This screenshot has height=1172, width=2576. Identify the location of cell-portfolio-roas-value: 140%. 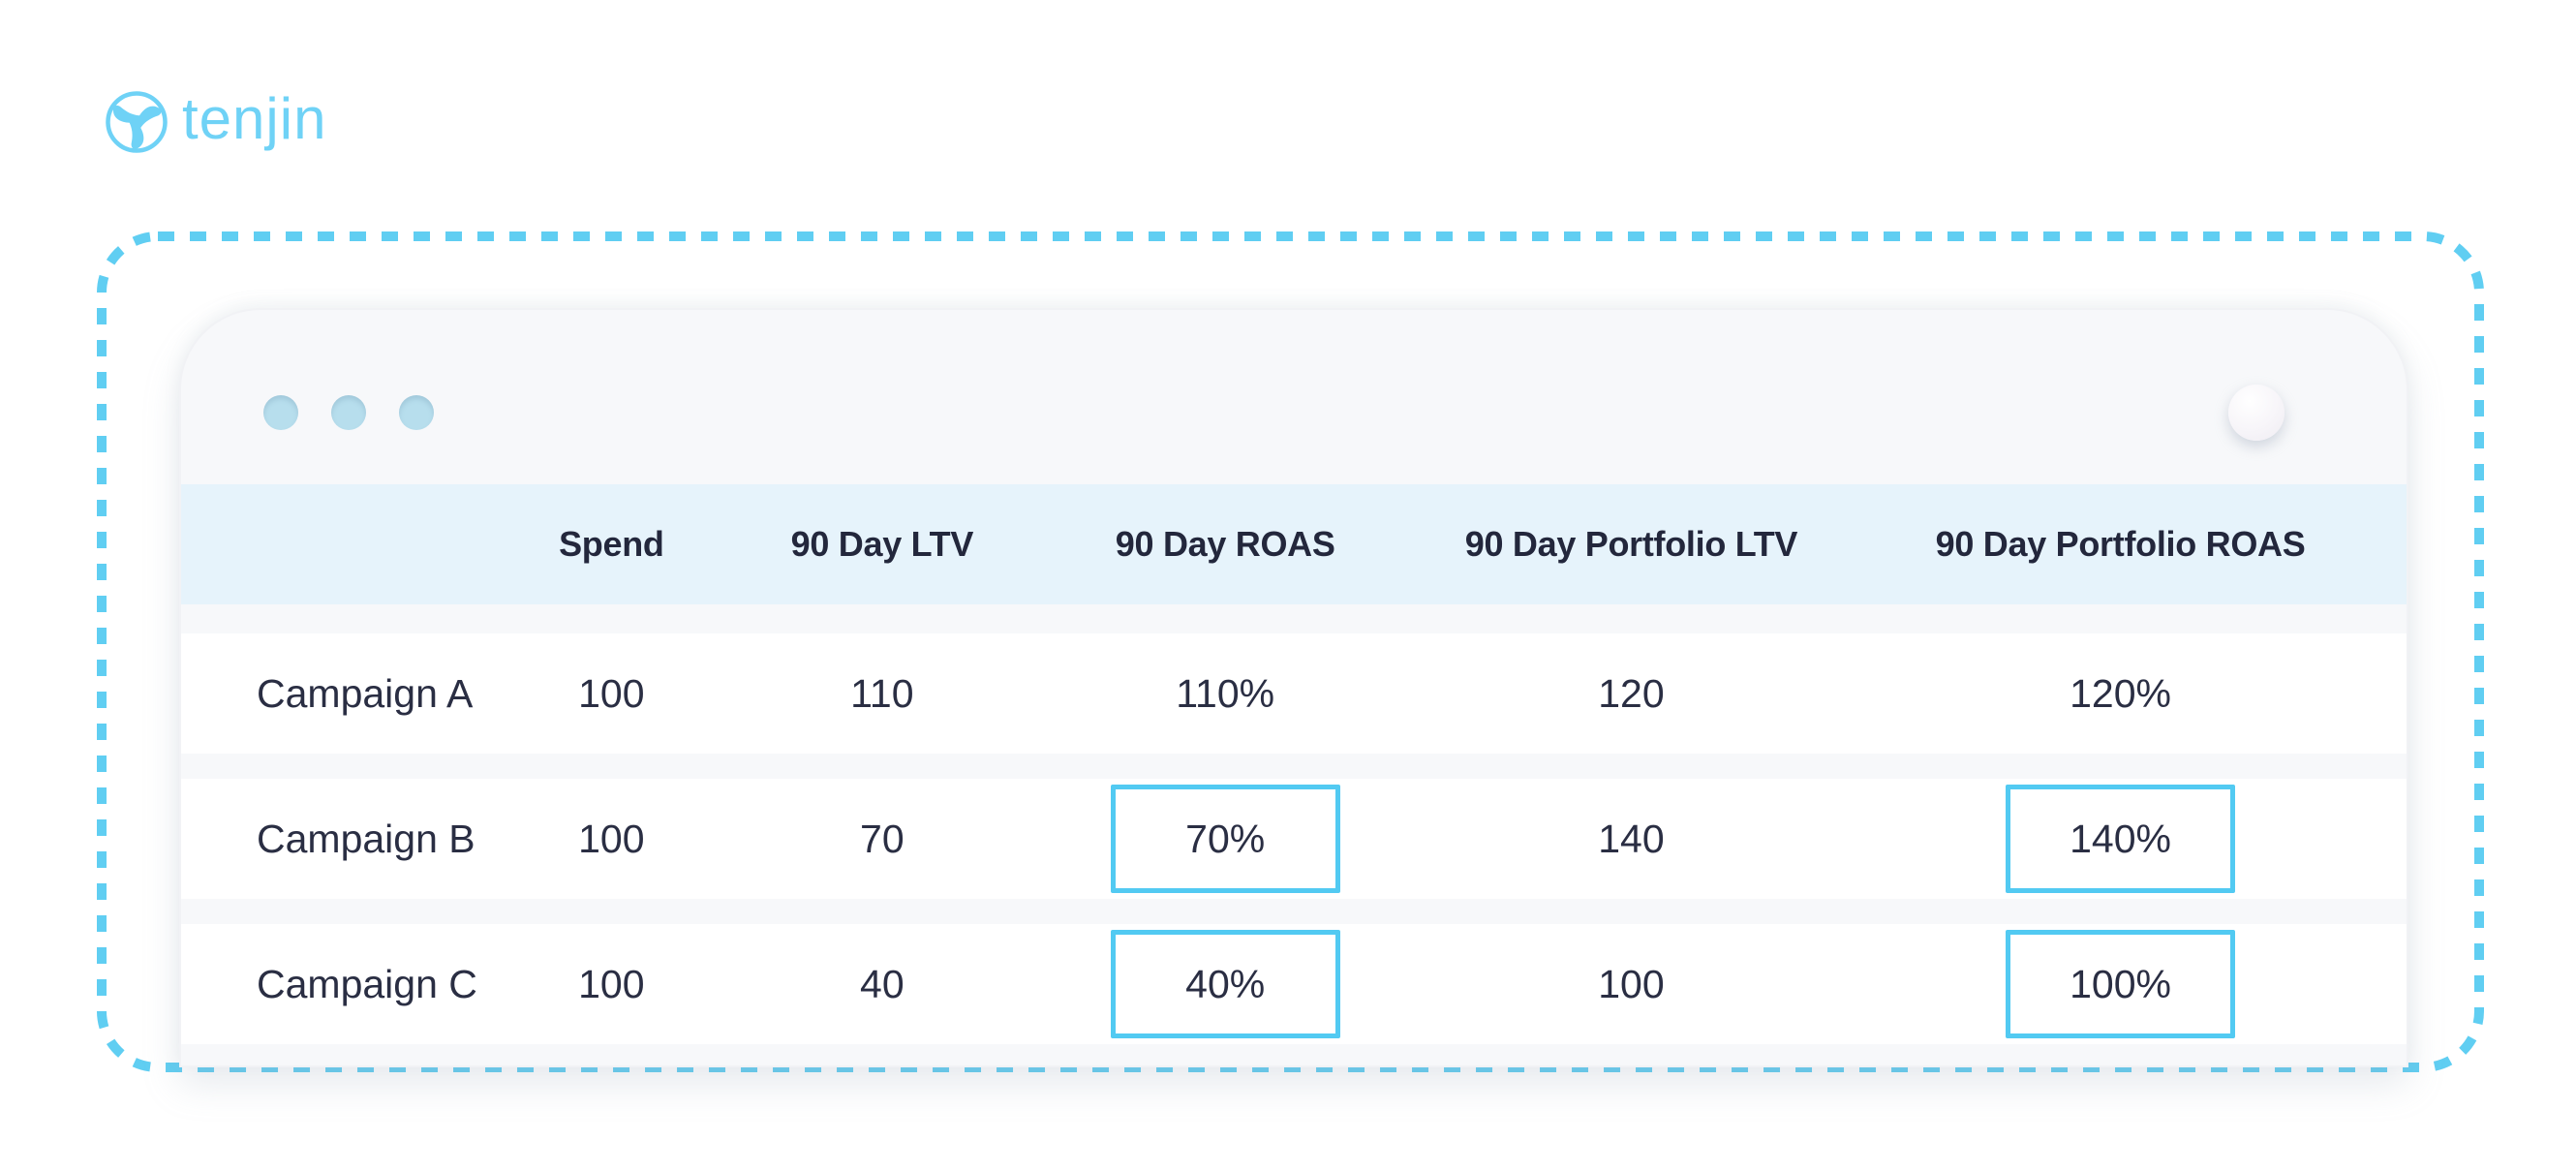
(2120, 838).